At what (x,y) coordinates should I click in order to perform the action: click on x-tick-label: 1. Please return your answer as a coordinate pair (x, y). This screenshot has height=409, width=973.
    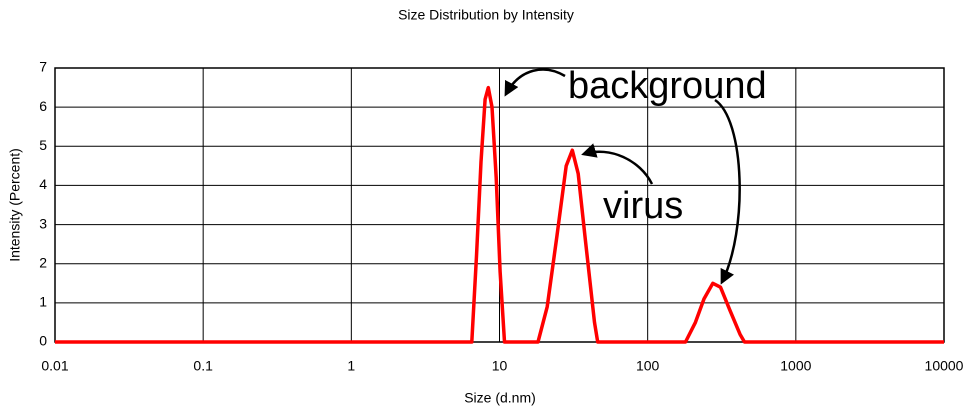
    Looking at the image, I should click on (351, 366).